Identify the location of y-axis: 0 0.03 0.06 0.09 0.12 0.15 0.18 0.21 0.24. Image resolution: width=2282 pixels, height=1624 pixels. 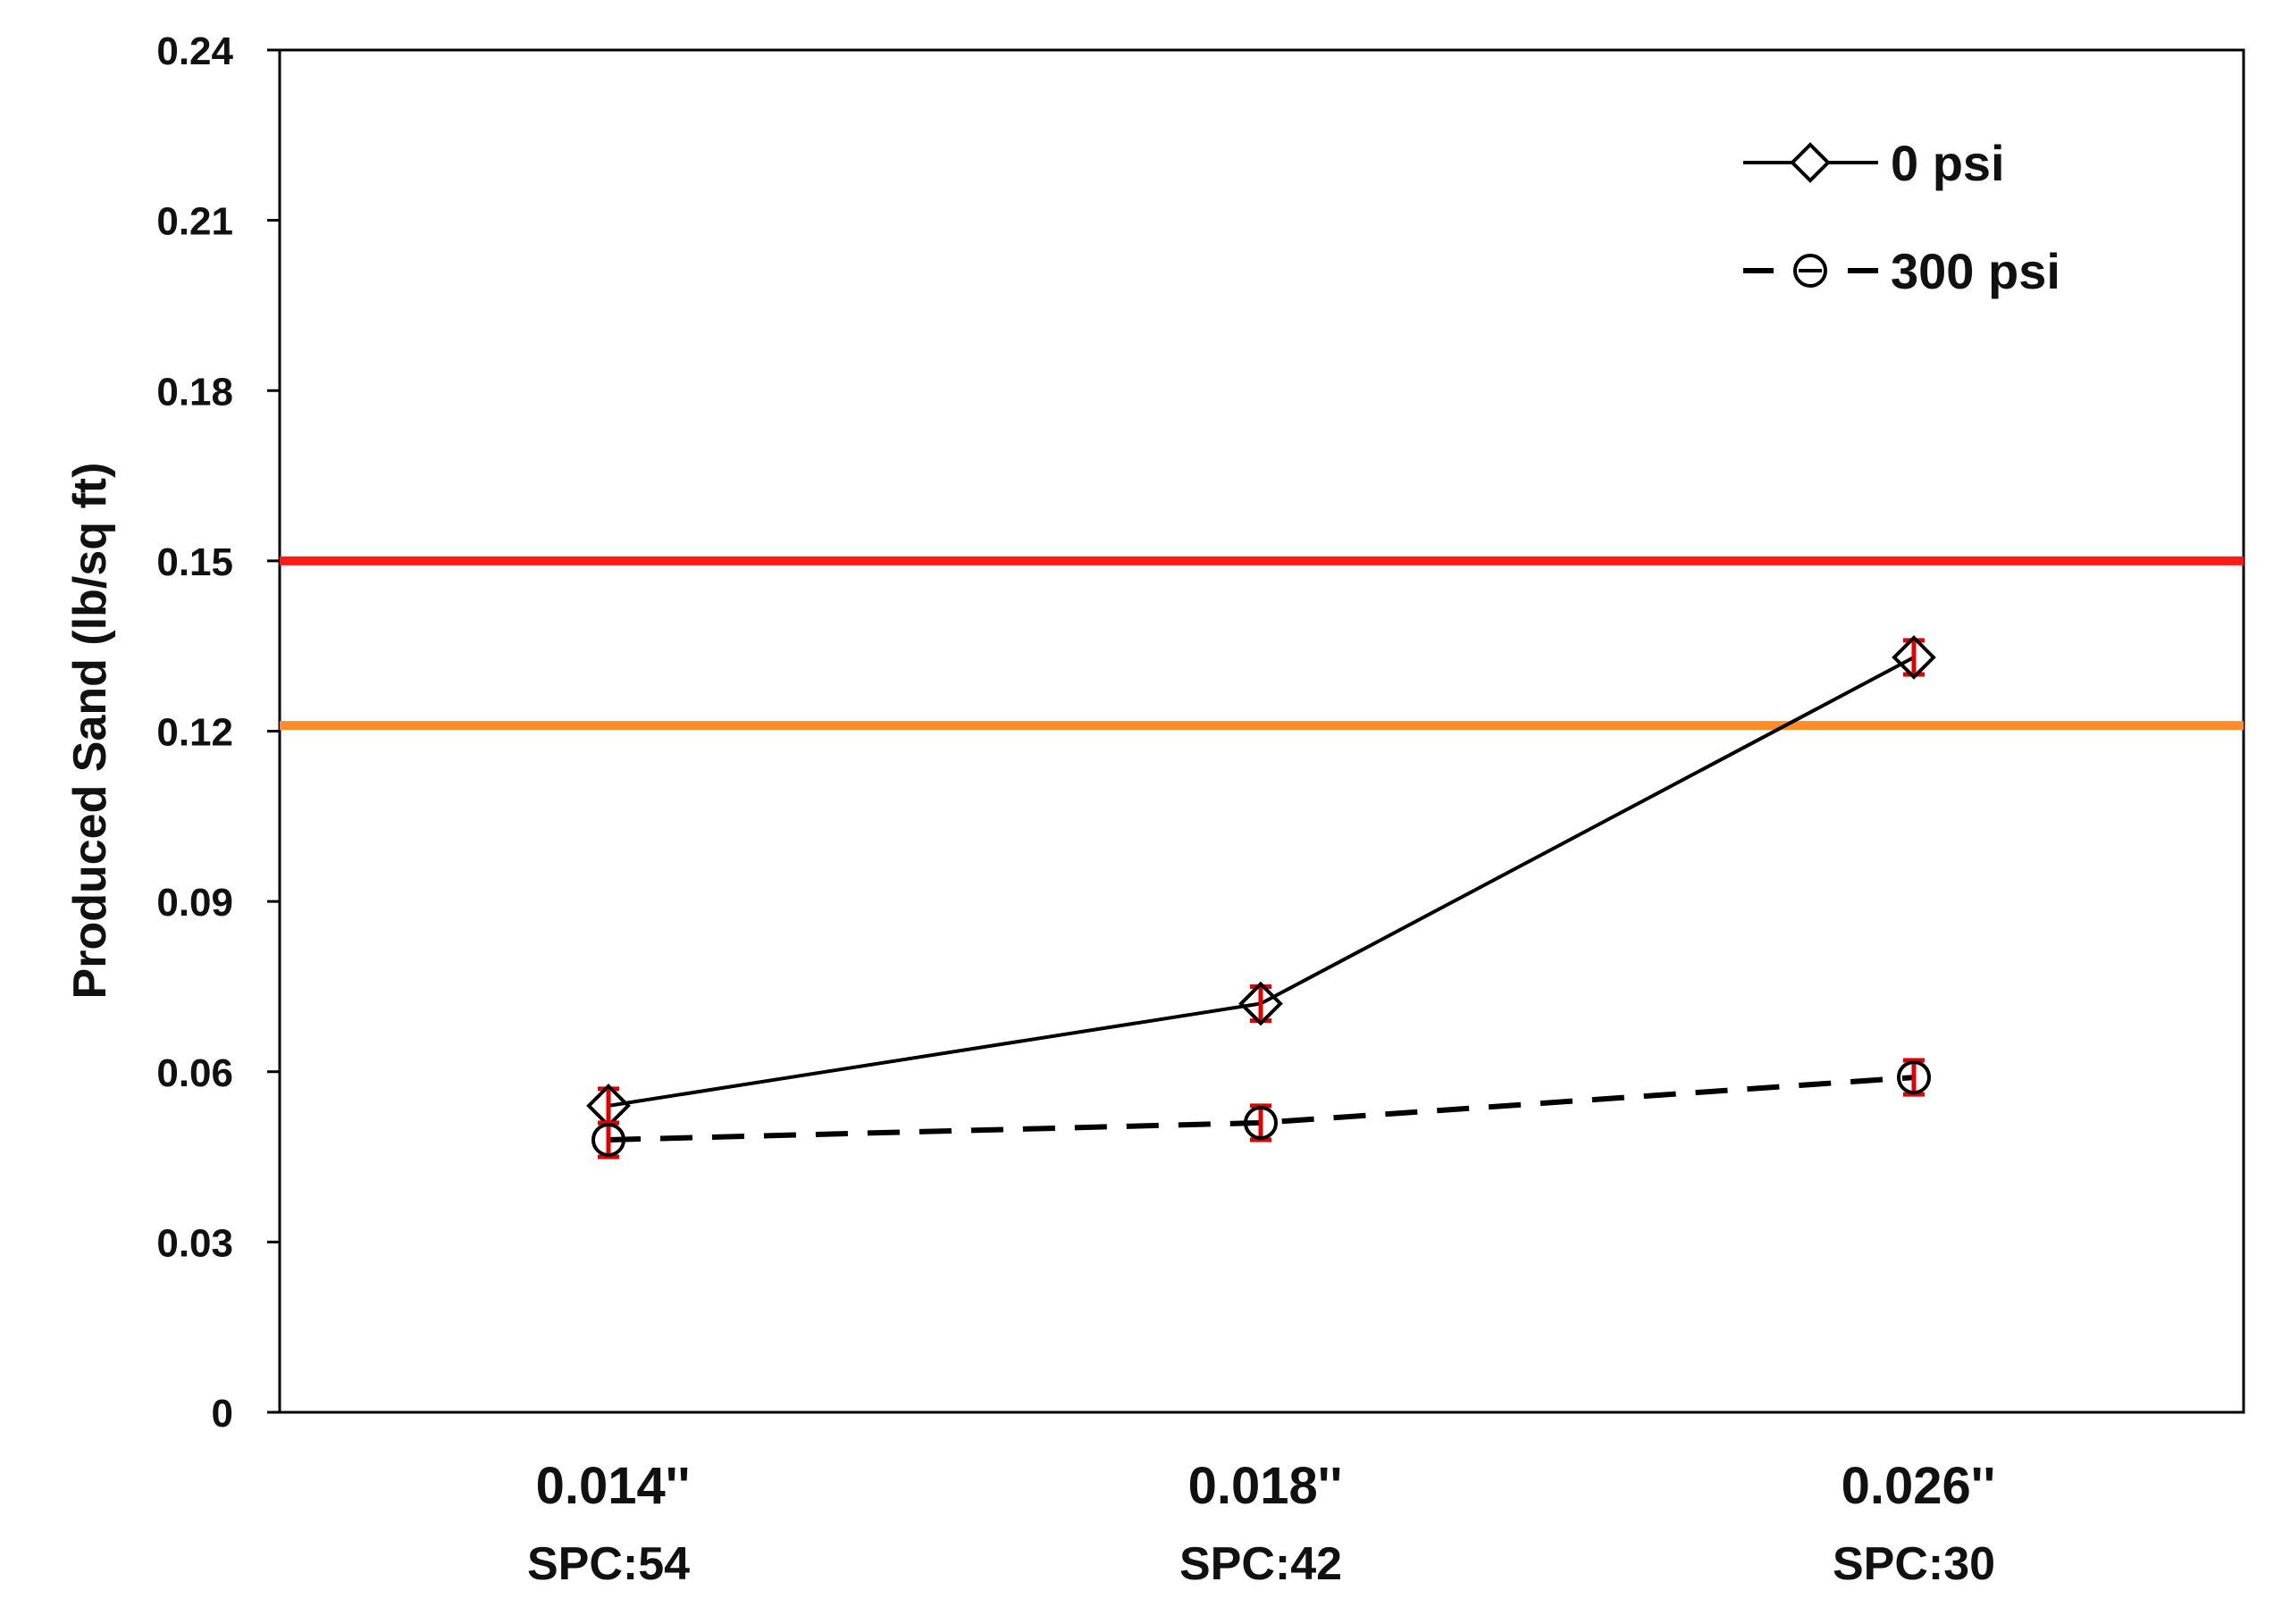
(218, 732).